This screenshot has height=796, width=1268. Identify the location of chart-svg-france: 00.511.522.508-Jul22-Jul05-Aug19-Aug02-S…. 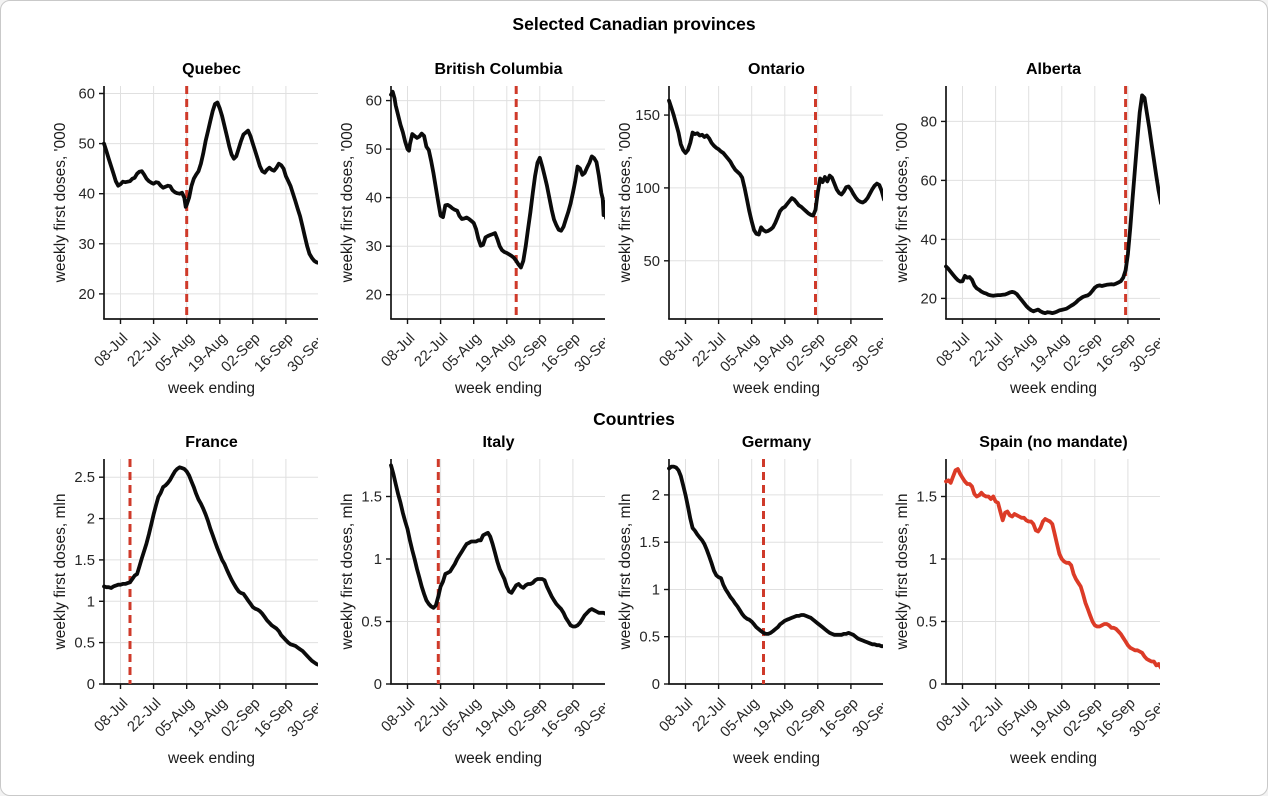
(191, 600).